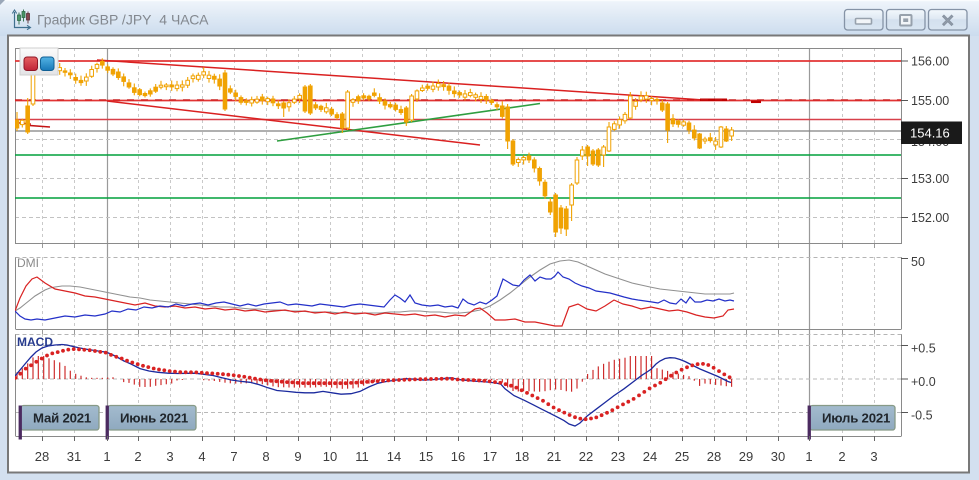  Describe the element at coordinates (930, 218) in the screenshot. I see `svg-text: 152.00` at that location.